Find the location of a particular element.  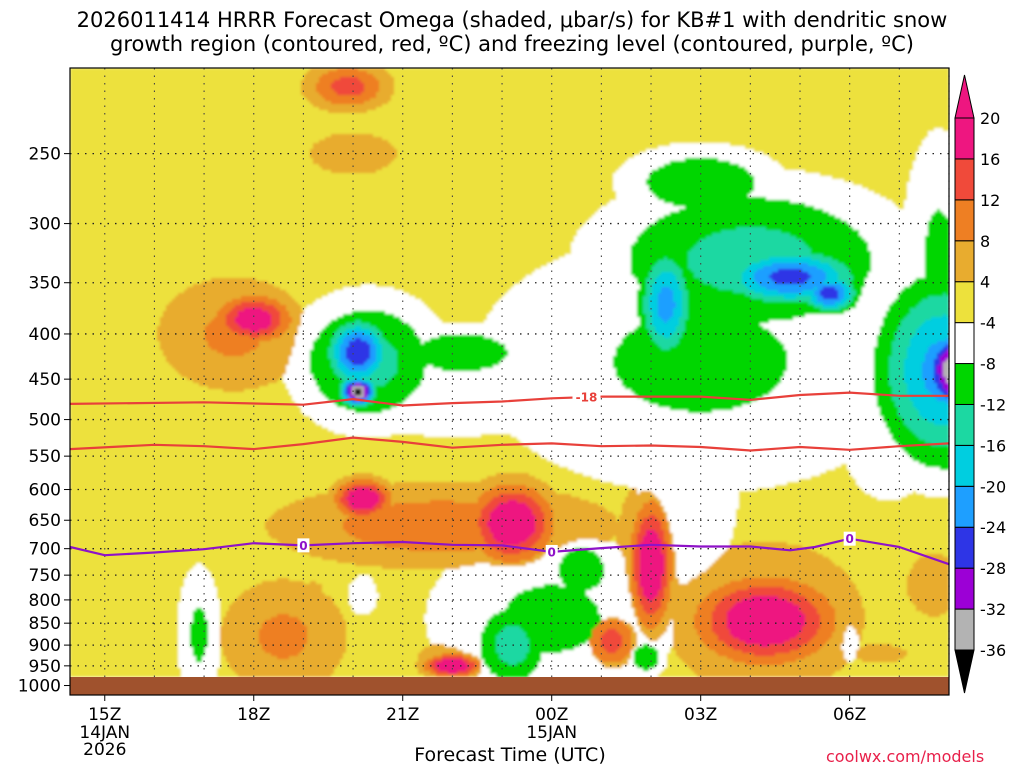

y-tick-label: 850 is located at coordinates (45, 624).